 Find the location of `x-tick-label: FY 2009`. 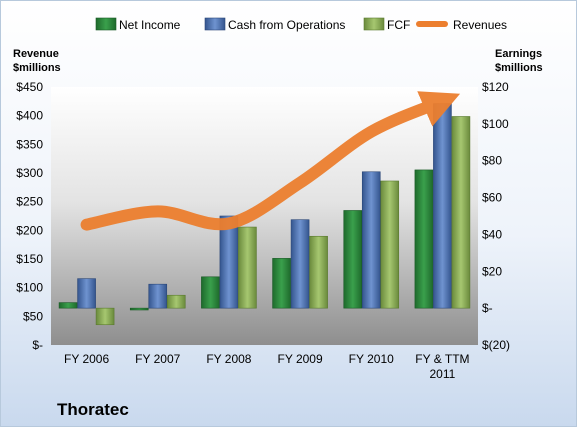

x-tick-label: FY 2009 is located at coordinates (300, 359).